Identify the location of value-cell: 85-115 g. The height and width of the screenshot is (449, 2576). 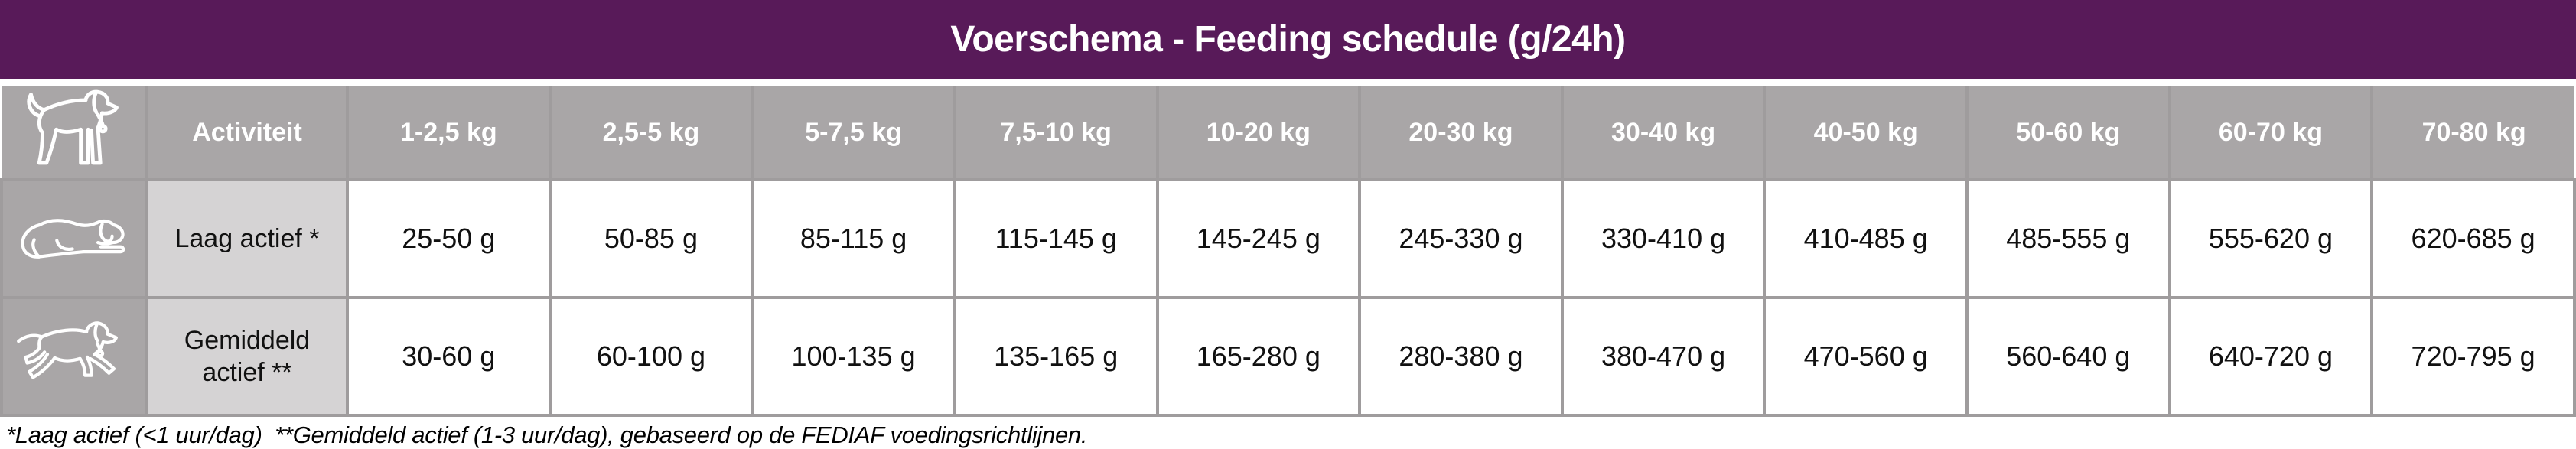
(853, 239).